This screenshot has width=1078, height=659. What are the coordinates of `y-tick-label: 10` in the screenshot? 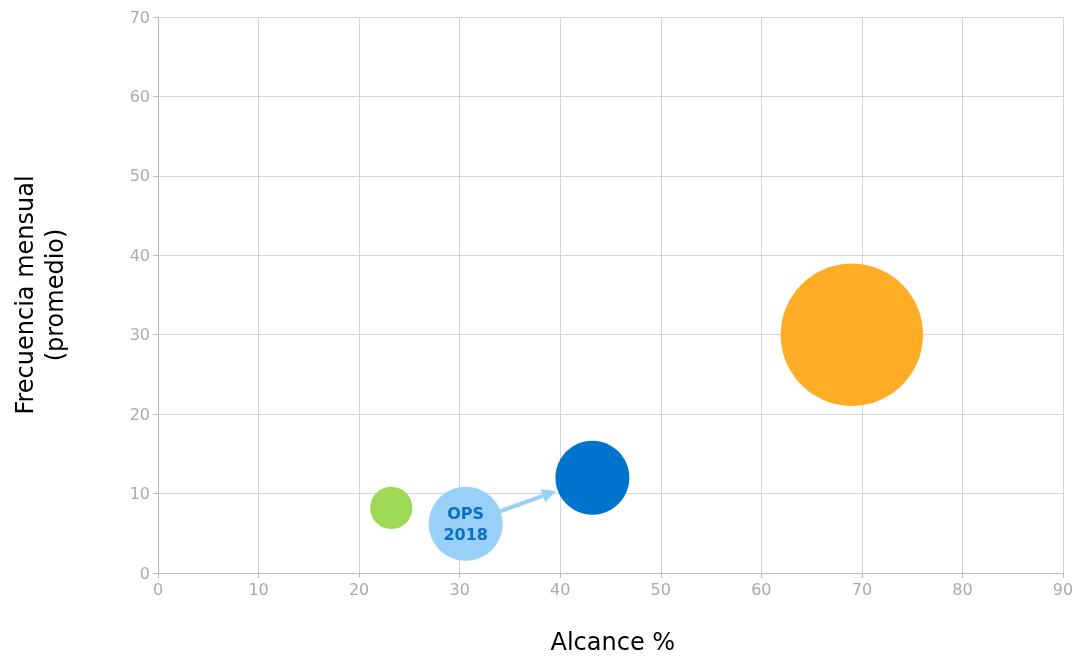 It's located at (139, 494).